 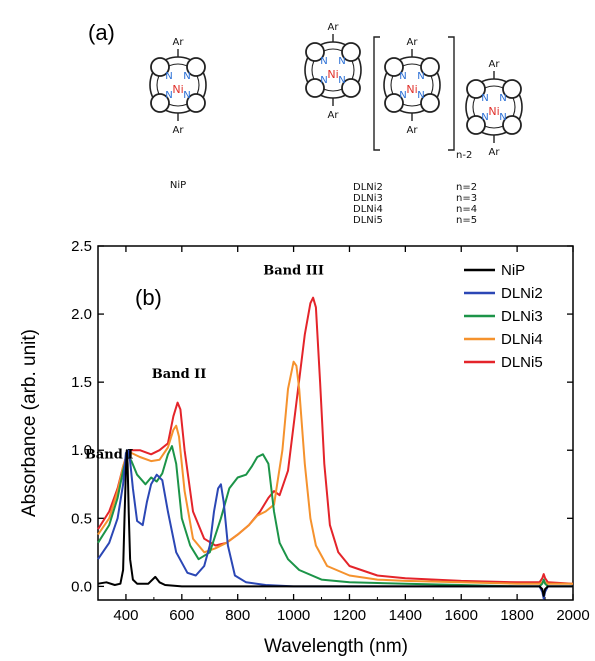 I want to click on panel-a-label: (a), so click(x=101, y=32).